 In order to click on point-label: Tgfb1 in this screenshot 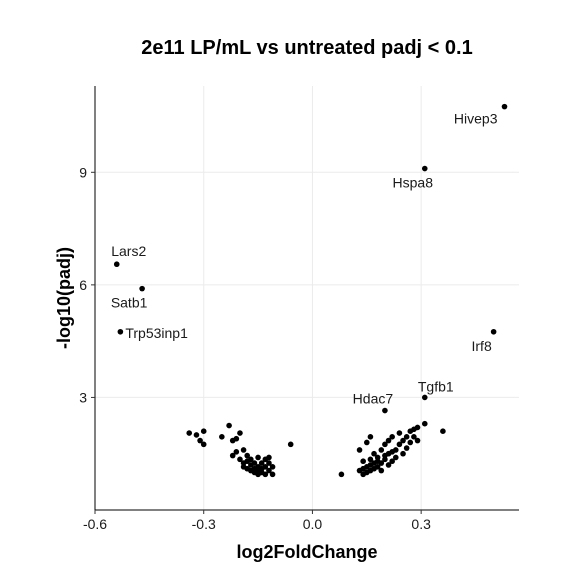, I will do `click(436, 386)`.